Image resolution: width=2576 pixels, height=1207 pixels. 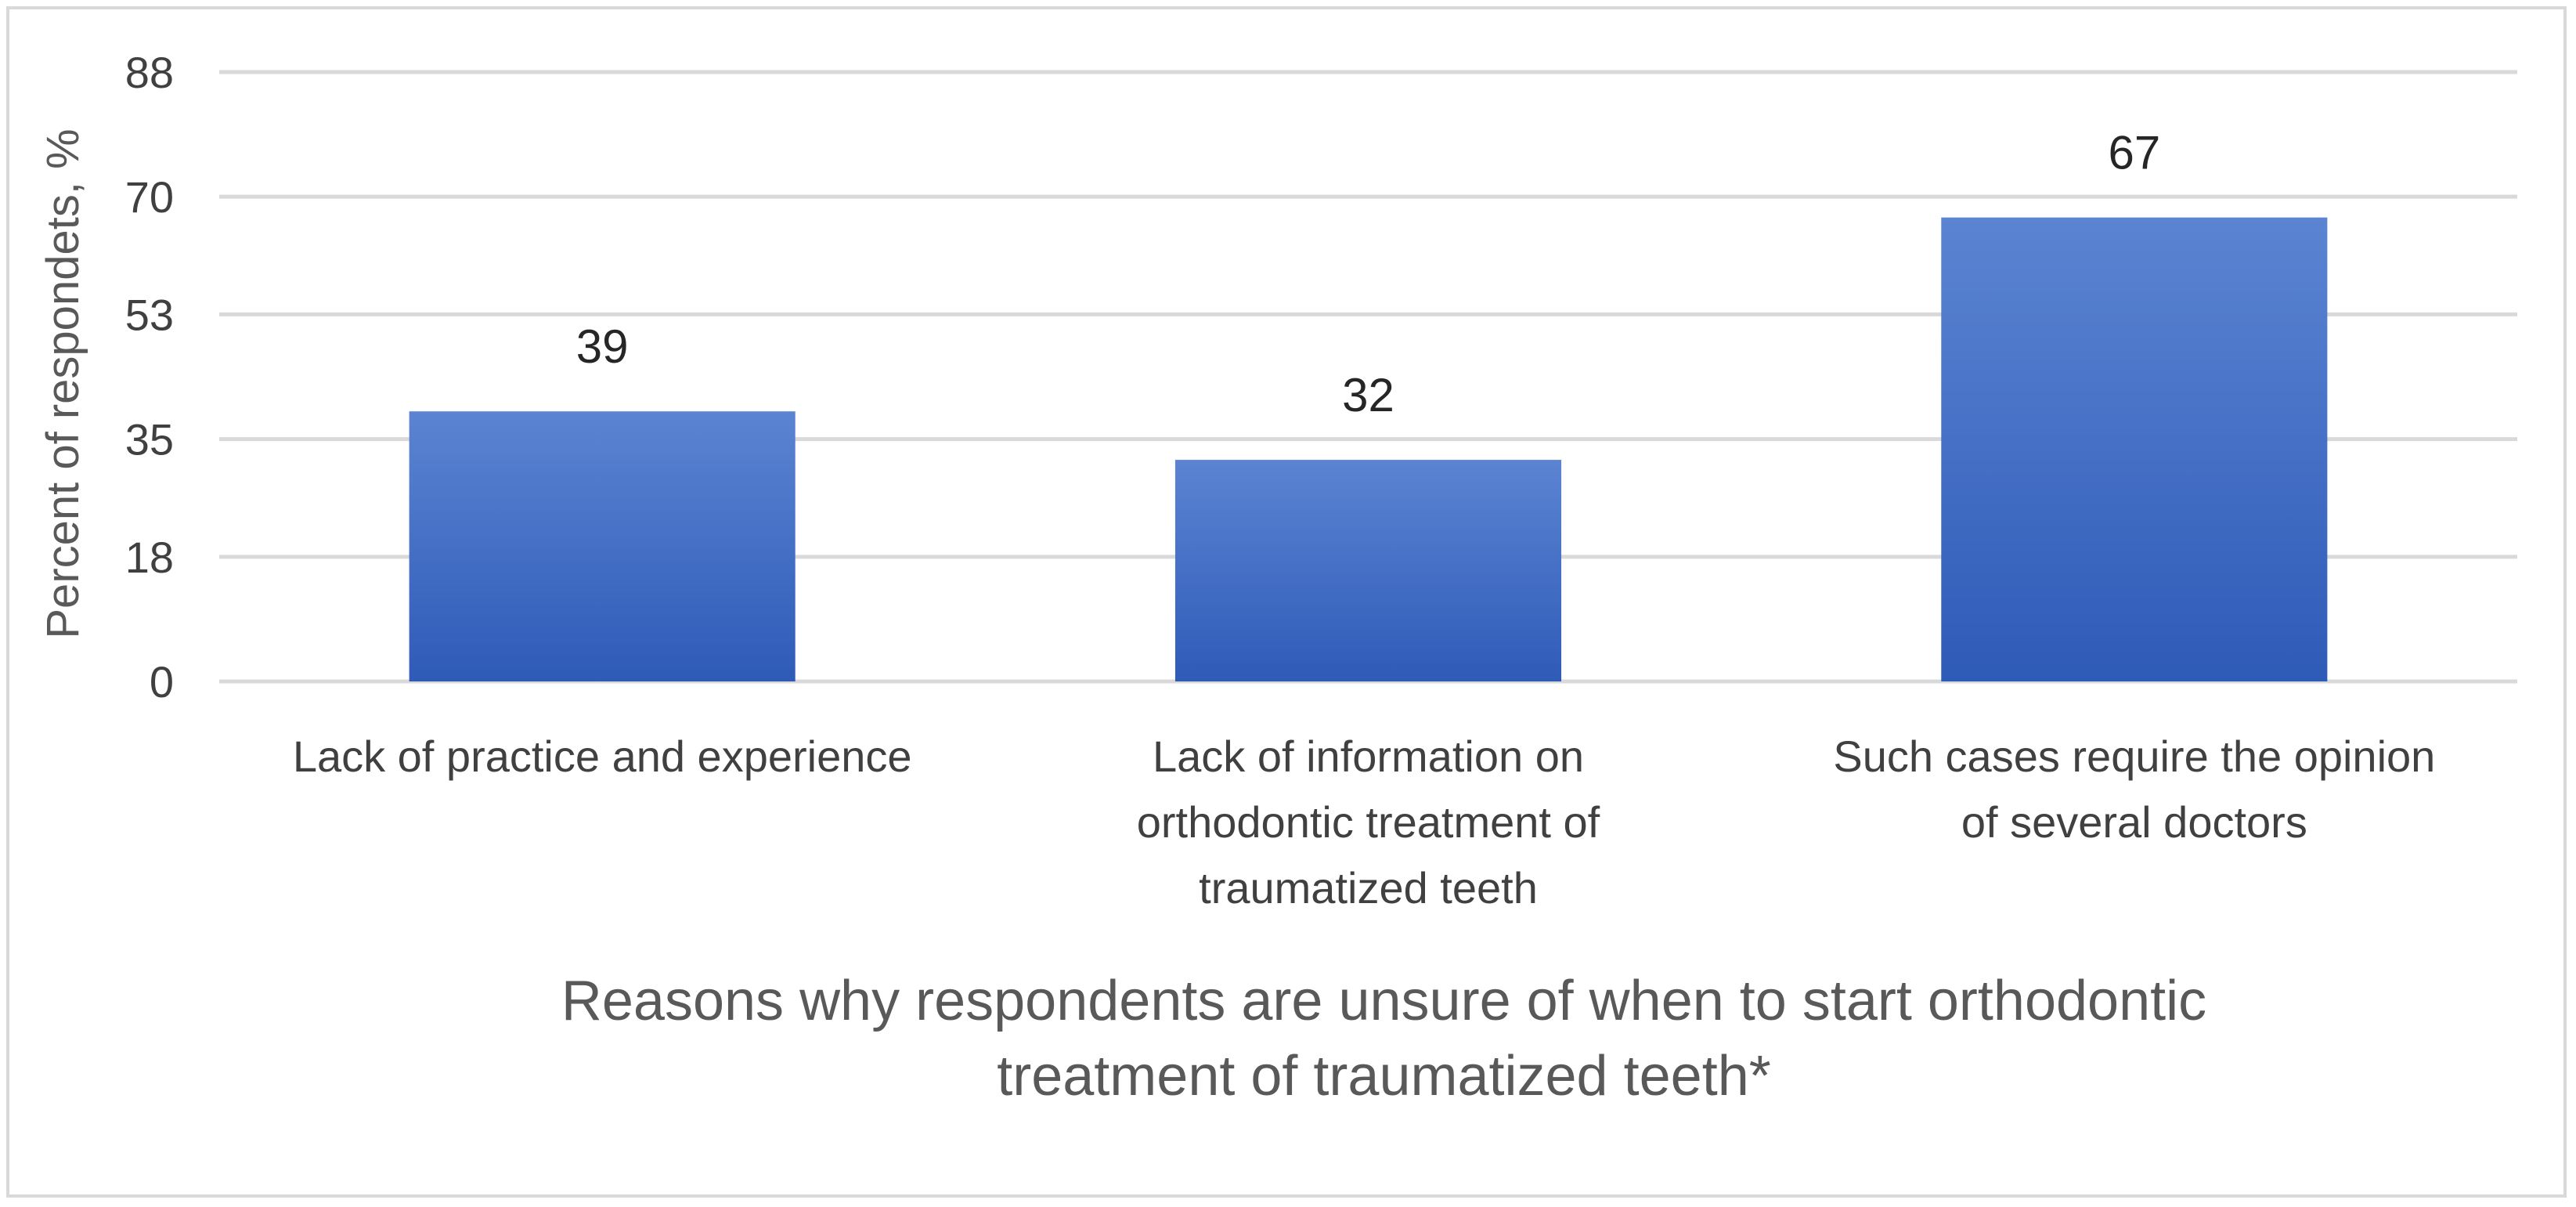 I want to click on y-tick-label: 88, so click(x=149, y=72).